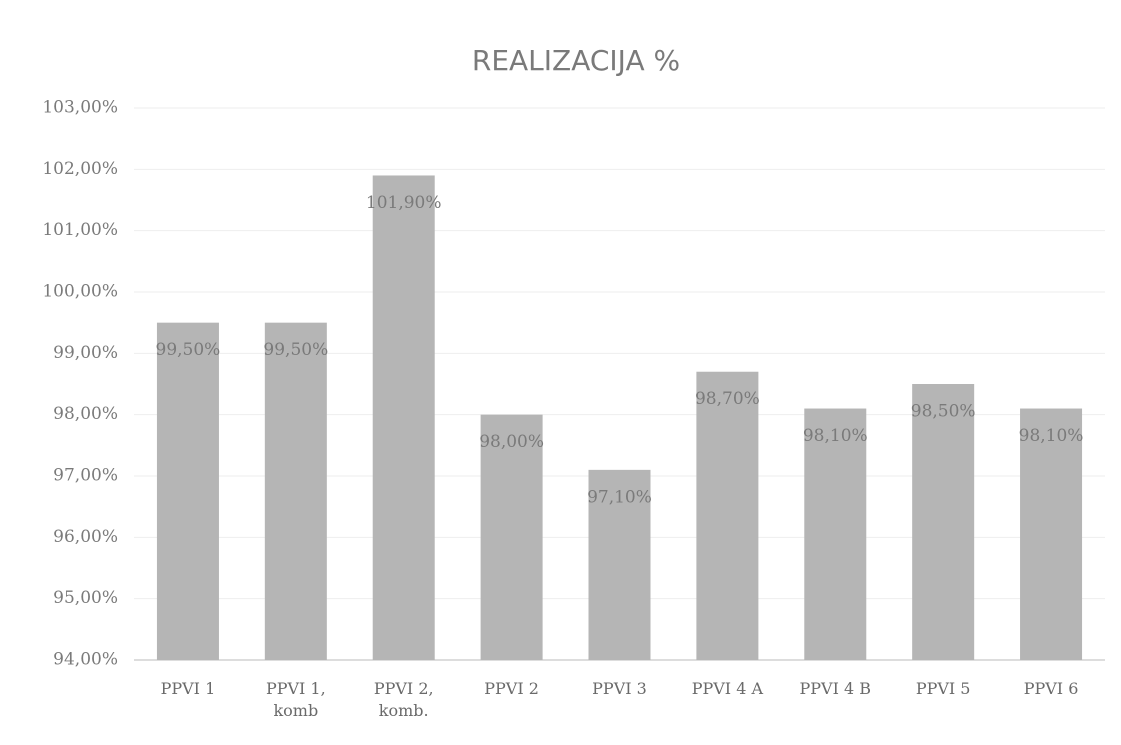  Describe the element at coordinates (85, 537) in the screenshot. I see `y-tick-label: 96,00%` at that location.